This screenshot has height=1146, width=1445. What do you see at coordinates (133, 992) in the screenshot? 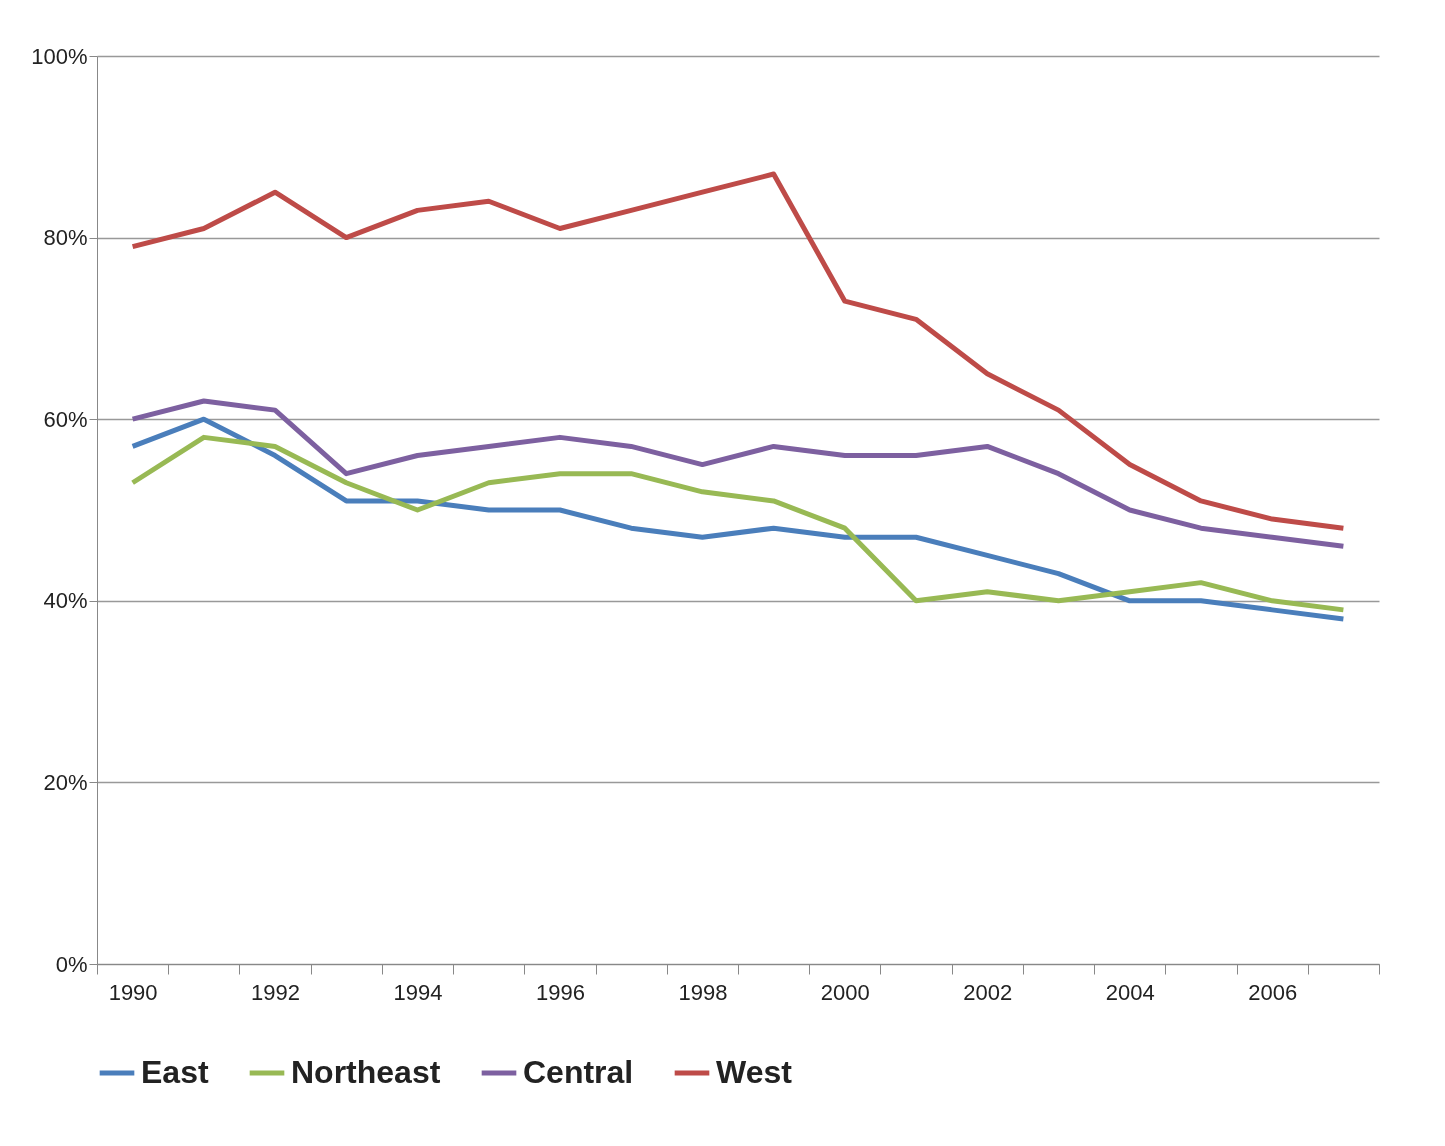
I see `x-tick-label: 1990` at bounding box center [133, 992].